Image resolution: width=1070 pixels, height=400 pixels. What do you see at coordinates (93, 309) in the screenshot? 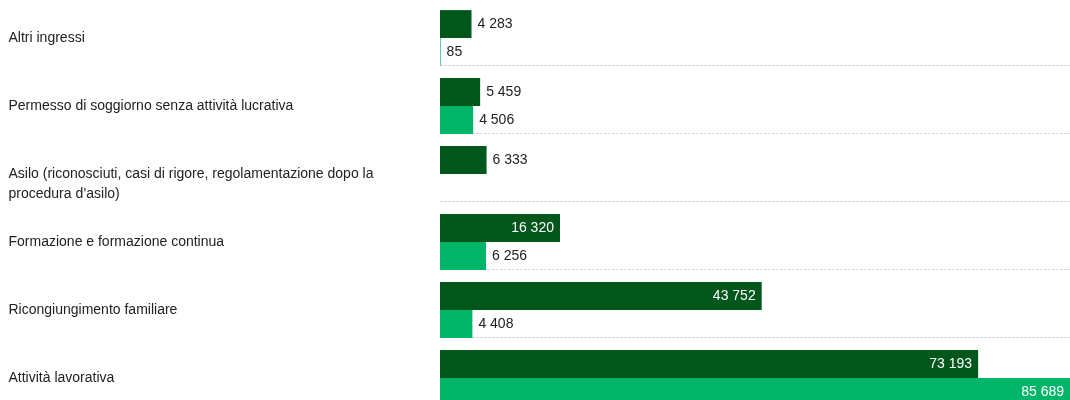
I see `y-tick-label: Ricongiungimento familiare` at bounding box center [93, 309].